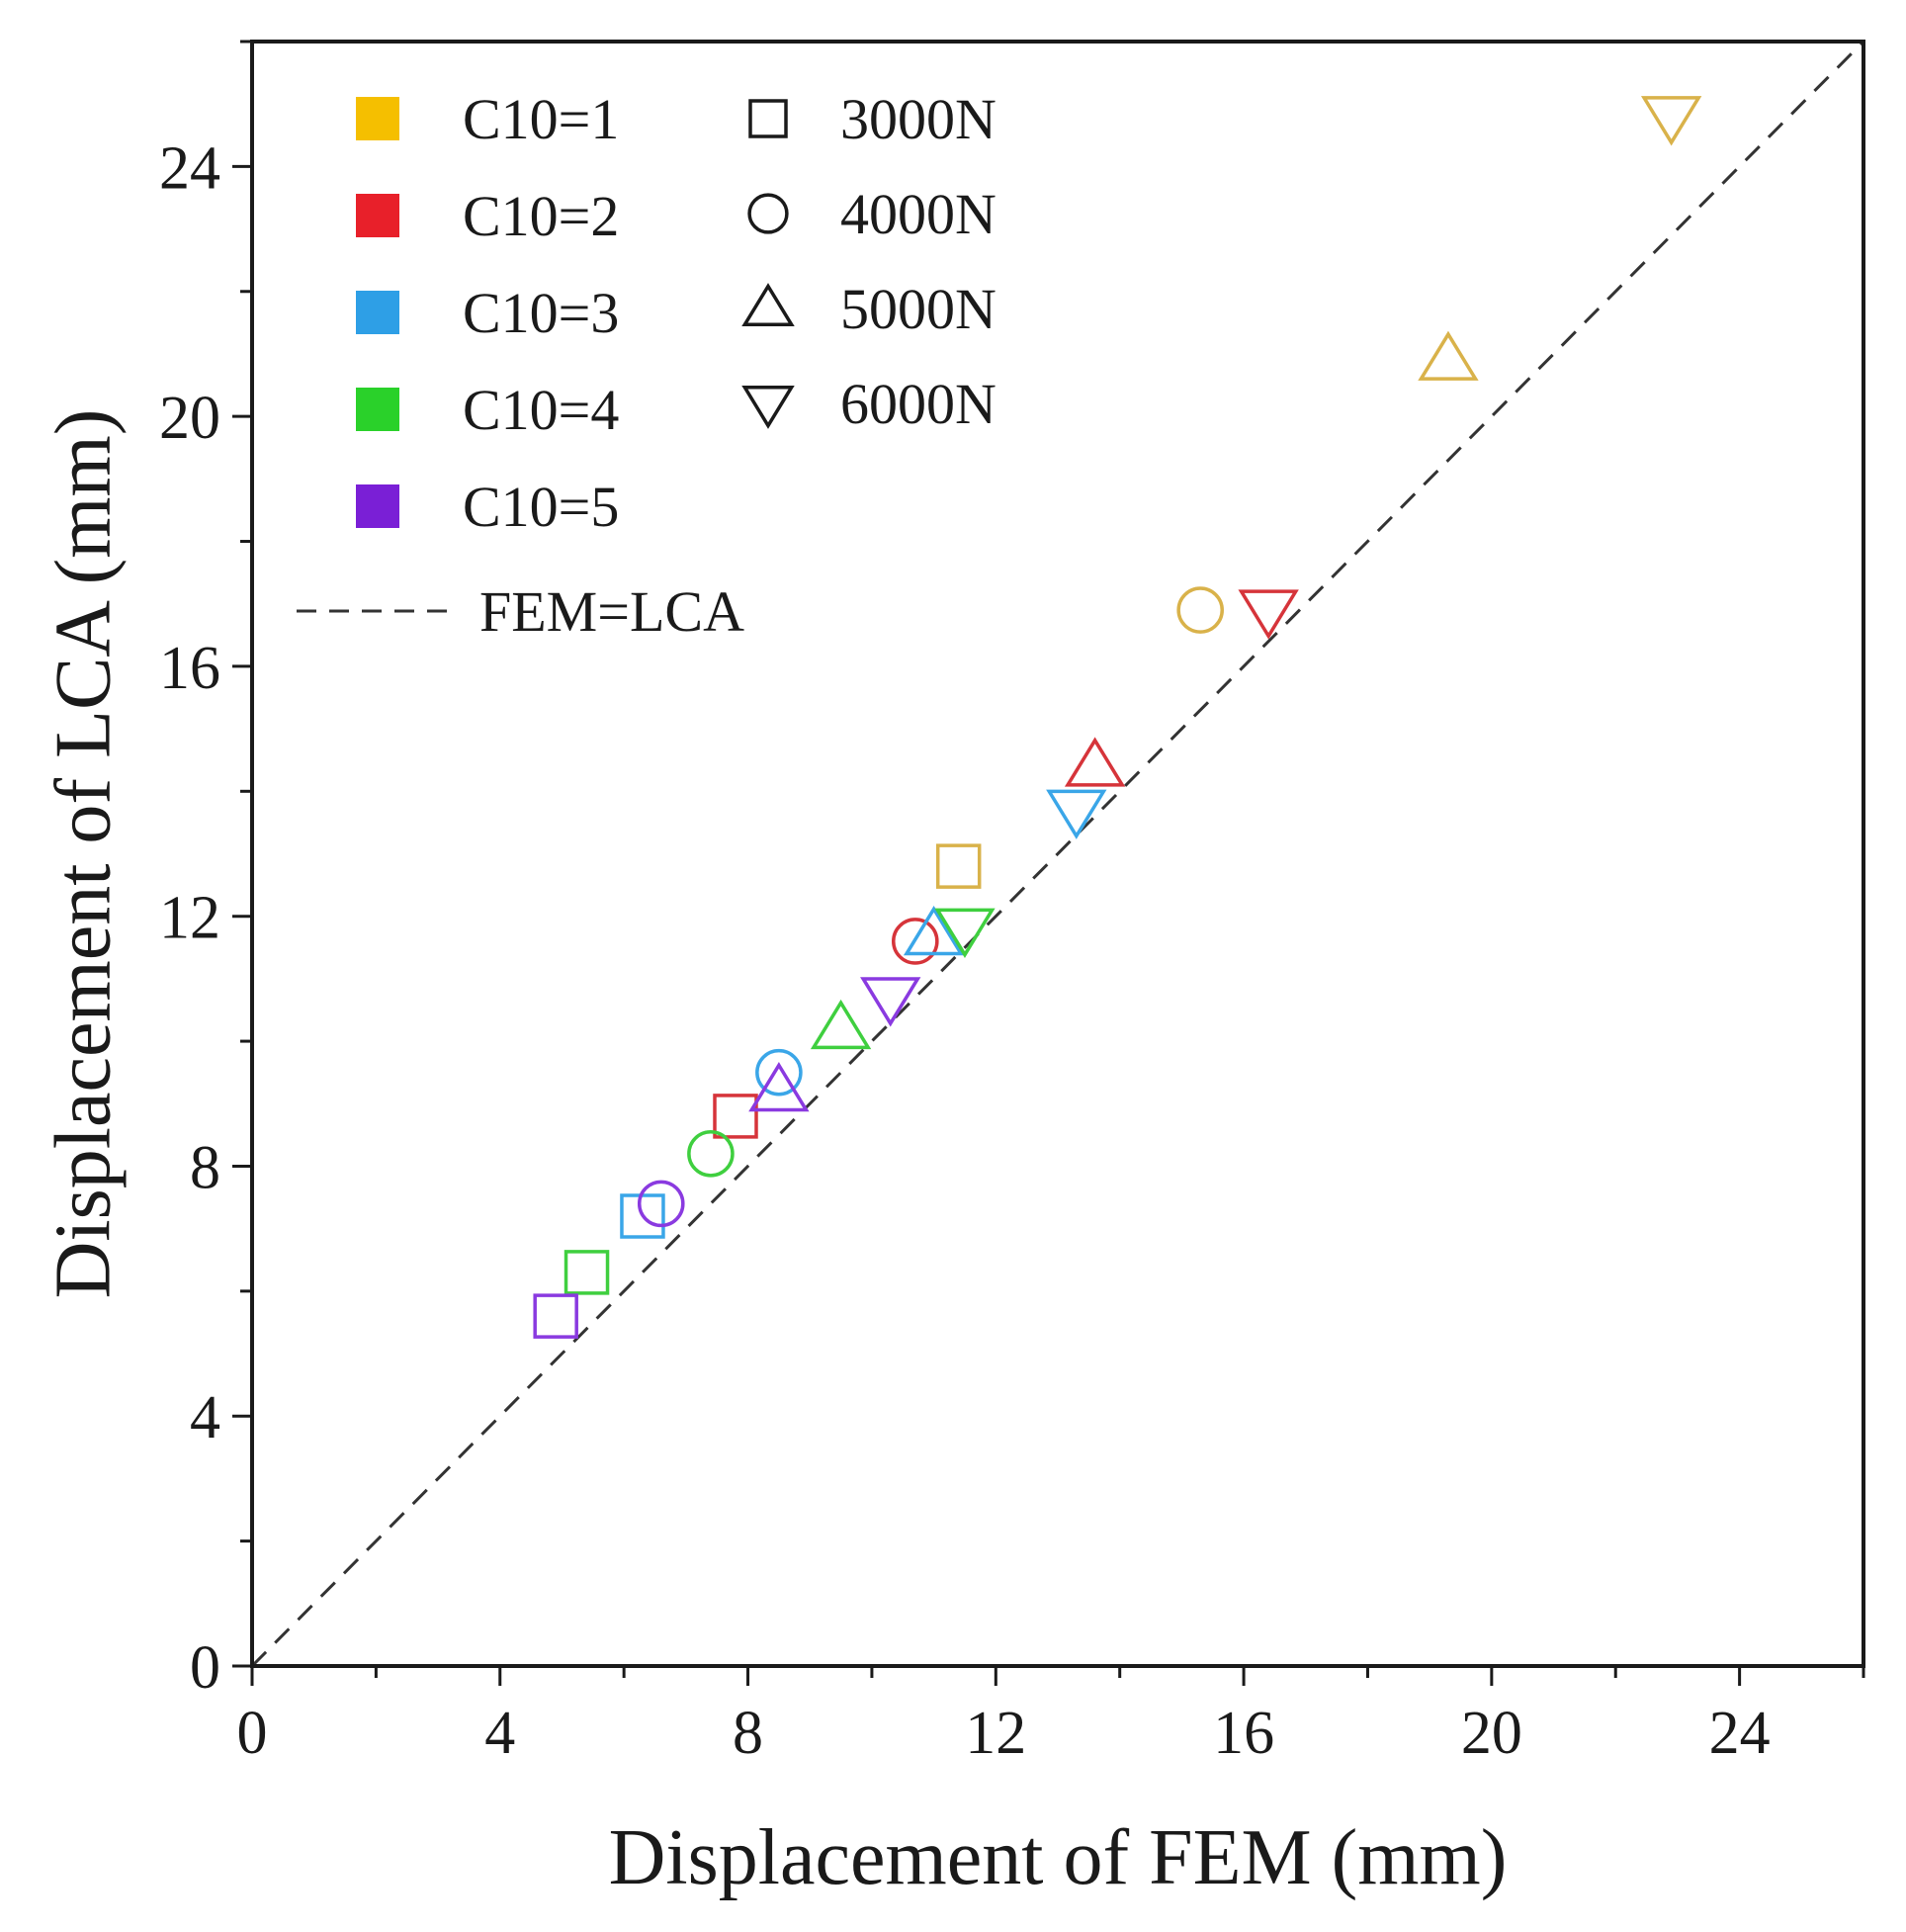 This screenshot has height=1932, width=1906. What do you see at coordinates (189, 668) in the screenshot?
I see `y-tick-label: 16` at bounding box center [189, 668].